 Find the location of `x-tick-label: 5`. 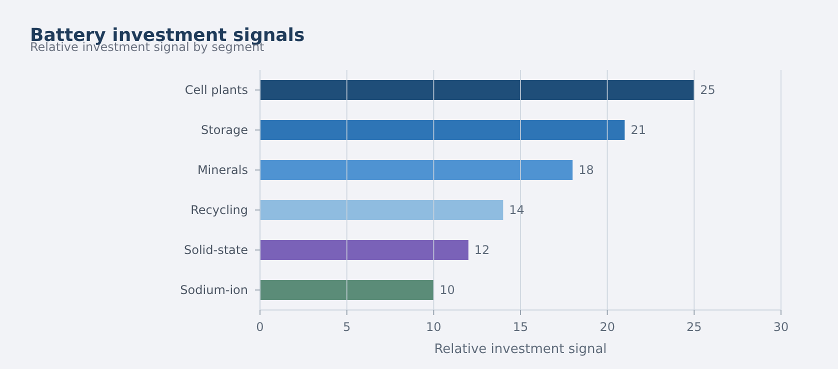

x-tick-label: 5 is located at coordinates (347, 327).